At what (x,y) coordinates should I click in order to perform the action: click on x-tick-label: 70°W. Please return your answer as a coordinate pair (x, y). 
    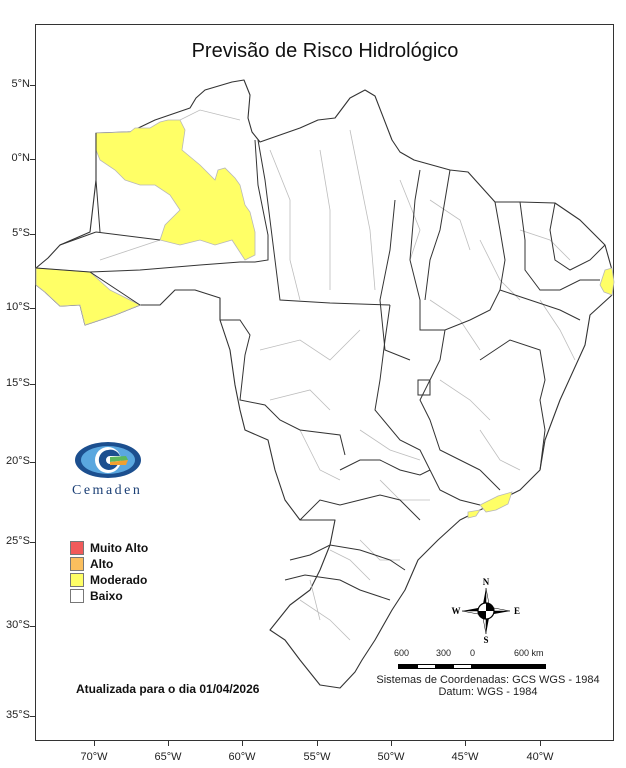
    Looking at the image, I should click on (94, 757).